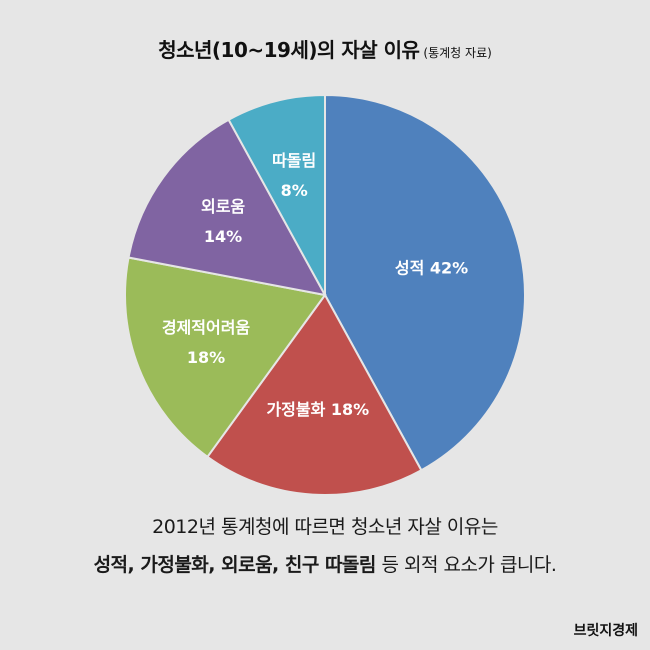 Image resolution: width=650 pixels, height=650 pixels. I want to click on chart-title: 청소년(10~19세)의 자살 이유, so click(289, 50).